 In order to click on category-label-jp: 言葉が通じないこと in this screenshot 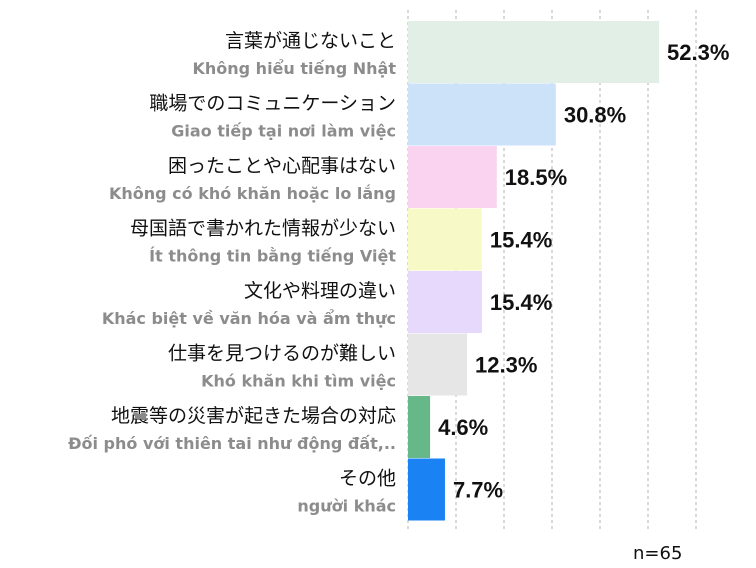, I will do `click(310, 41)`.